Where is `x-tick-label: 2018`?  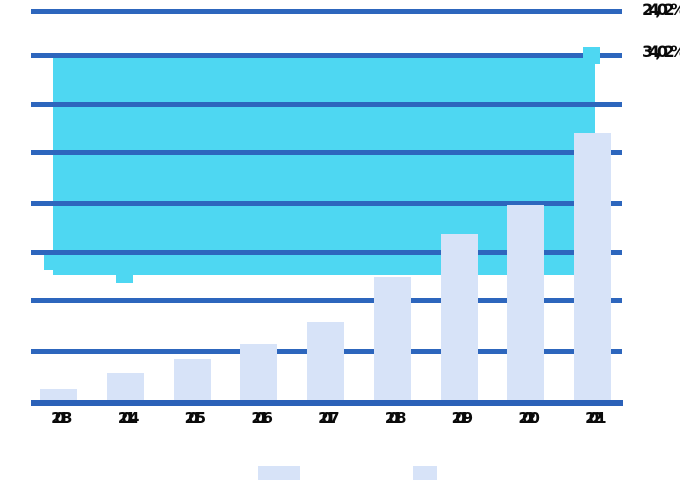 x-tick-label: 2018 is located at coordinates (395, 418).